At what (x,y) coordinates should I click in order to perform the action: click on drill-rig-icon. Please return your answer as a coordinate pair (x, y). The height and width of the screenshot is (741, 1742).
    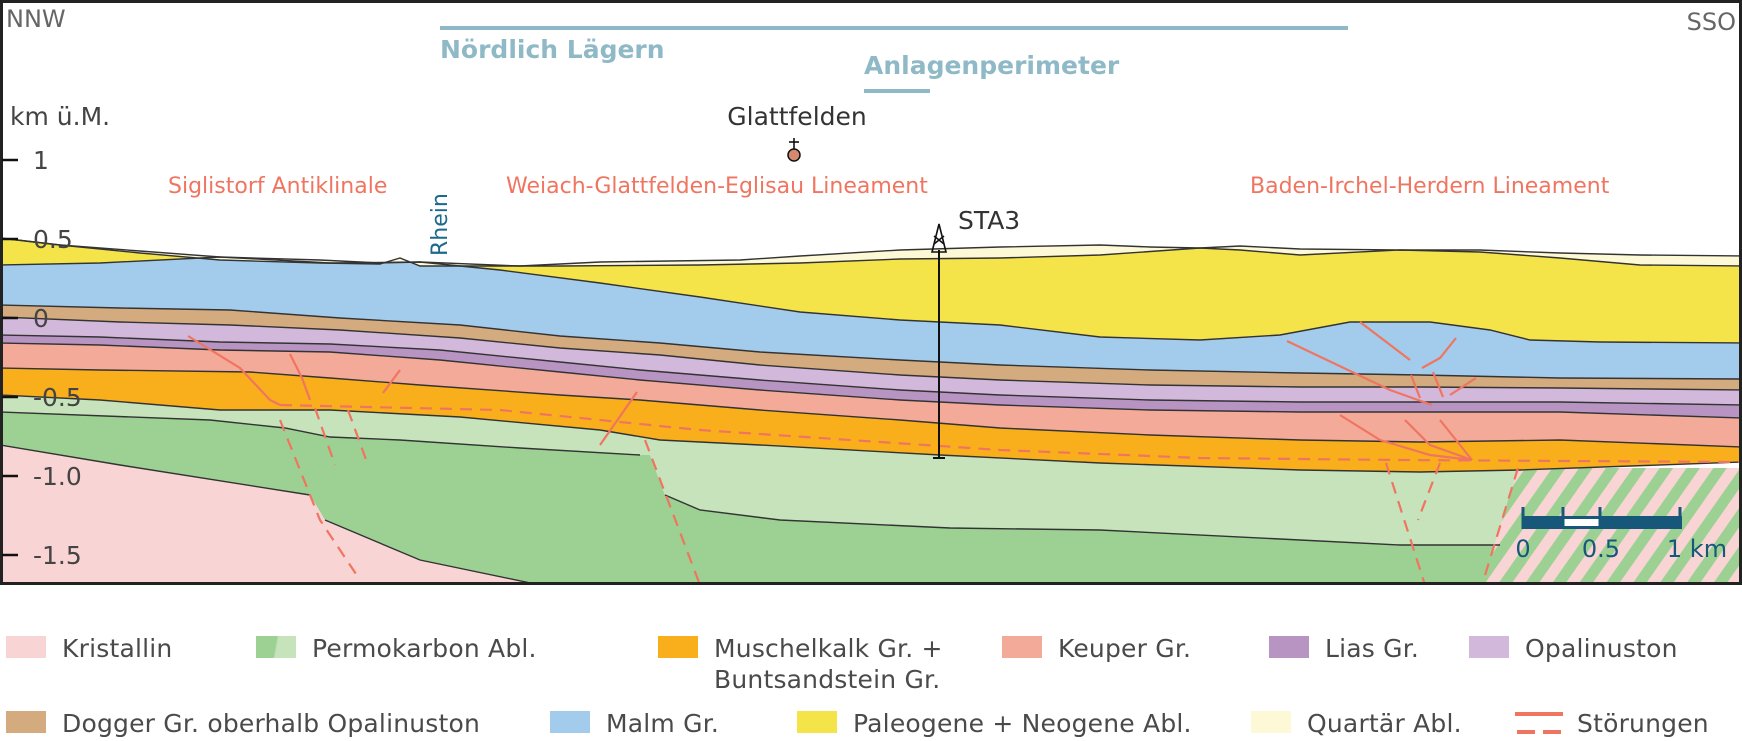
    Looking at the image, I should click on (939, 238).